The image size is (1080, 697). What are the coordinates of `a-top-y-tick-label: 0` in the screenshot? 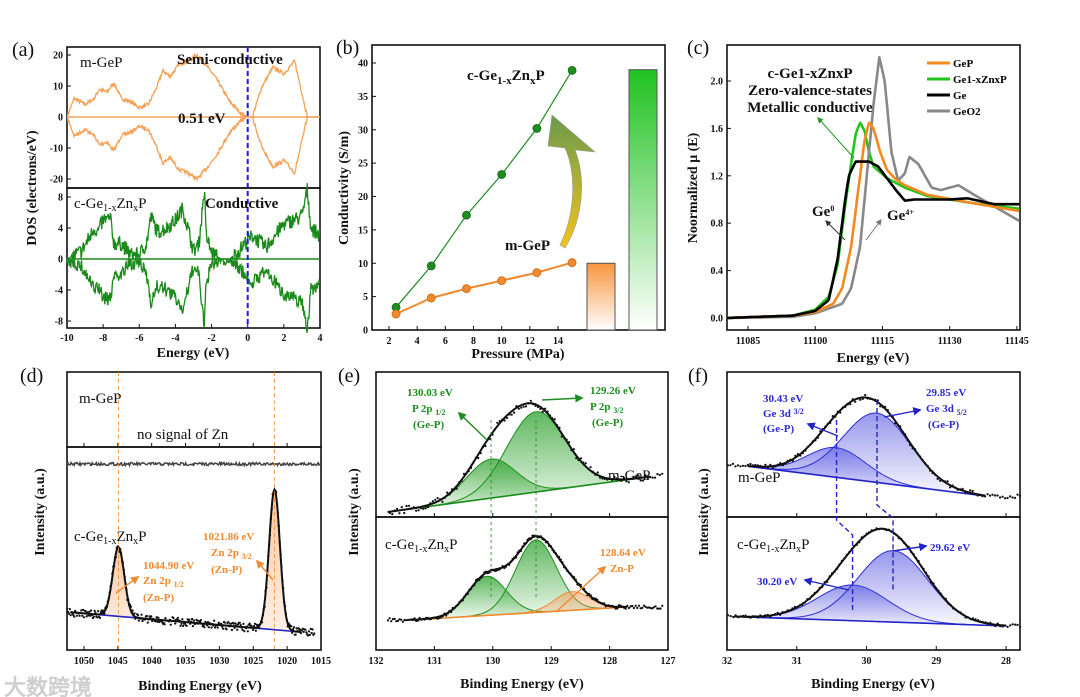 It's located at (60, 118).